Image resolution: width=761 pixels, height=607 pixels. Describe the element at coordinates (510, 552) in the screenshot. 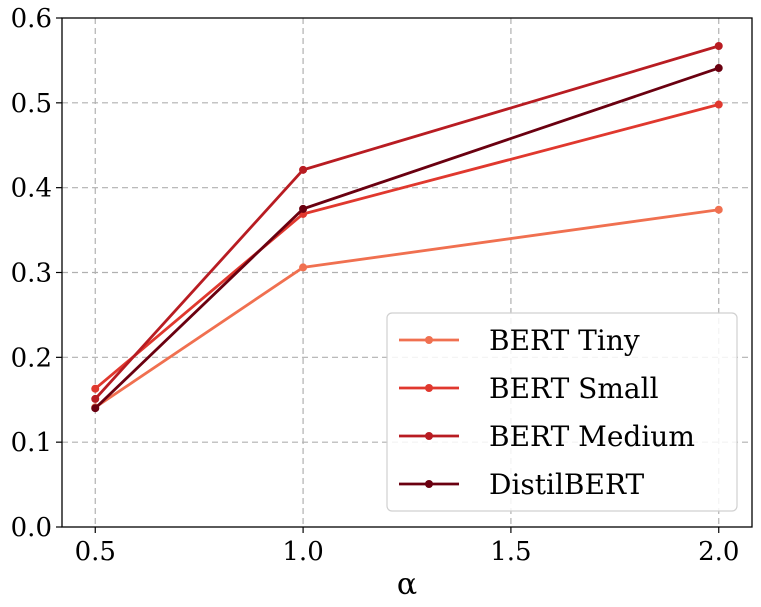

I see `x-tick-label: 1.5` at that location.